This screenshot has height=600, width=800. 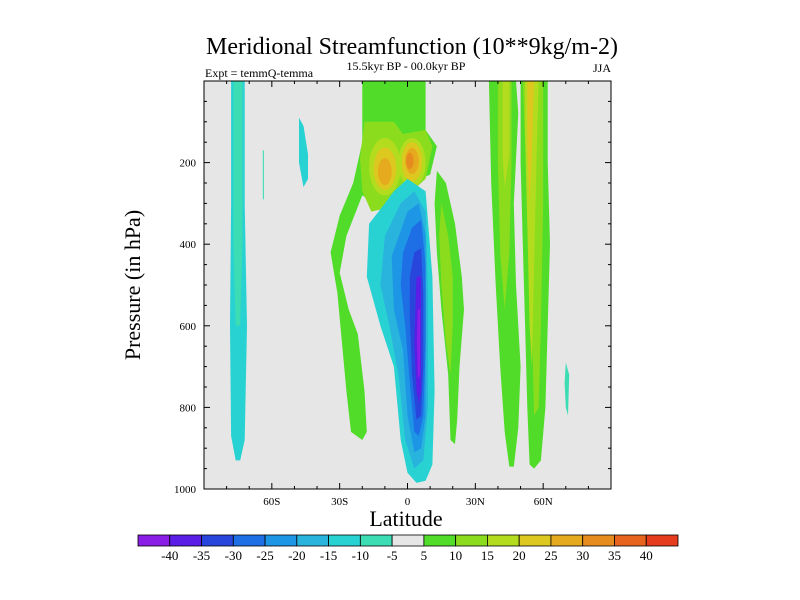 What do you see at coordinates (169, 555) in the screenshot?
I see `colorbar-label: -40` at bounding box center [169, 555].